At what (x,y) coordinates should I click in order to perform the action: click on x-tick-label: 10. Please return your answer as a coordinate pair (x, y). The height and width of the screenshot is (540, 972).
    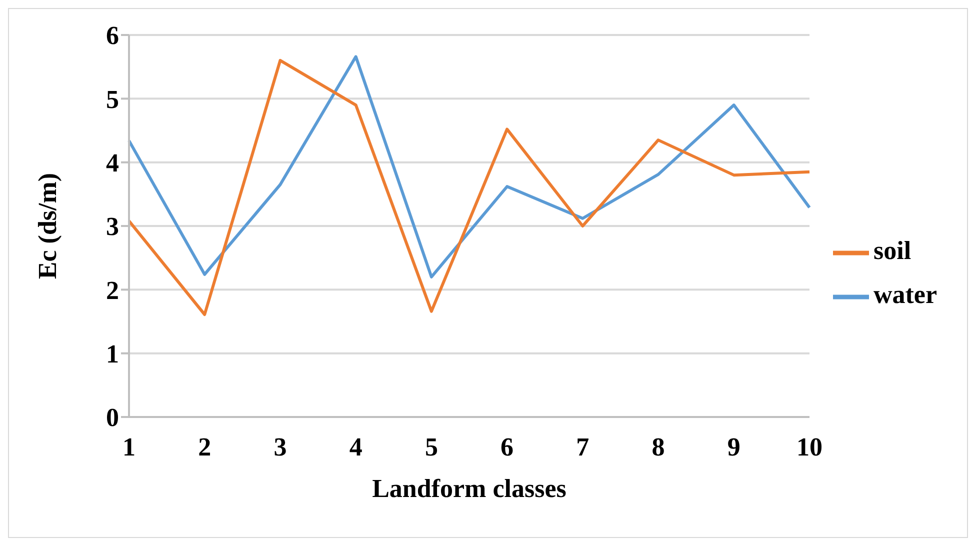
    Looking at the image, I should click on (809, 447).